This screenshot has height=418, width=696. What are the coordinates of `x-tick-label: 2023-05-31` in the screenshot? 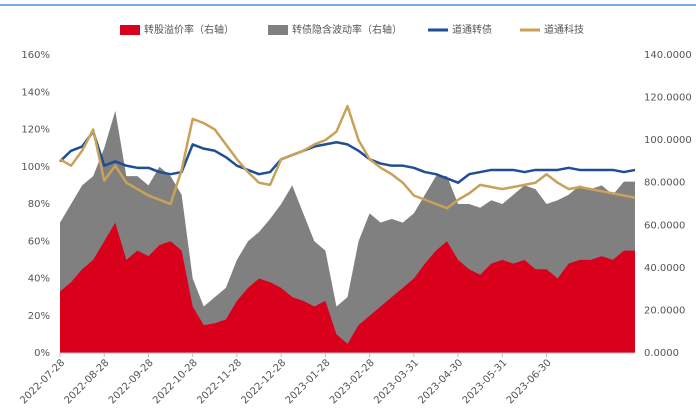 It's located at (485, 381).